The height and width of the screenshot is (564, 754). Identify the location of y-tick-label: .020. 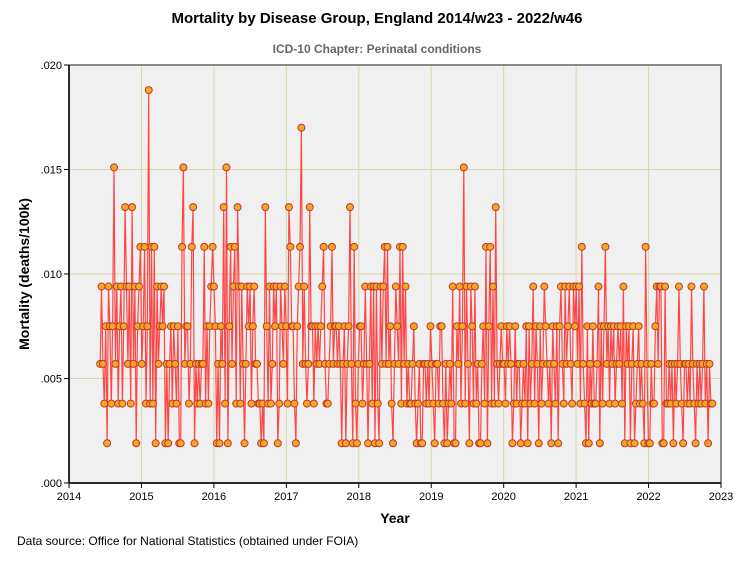
(51, 66).